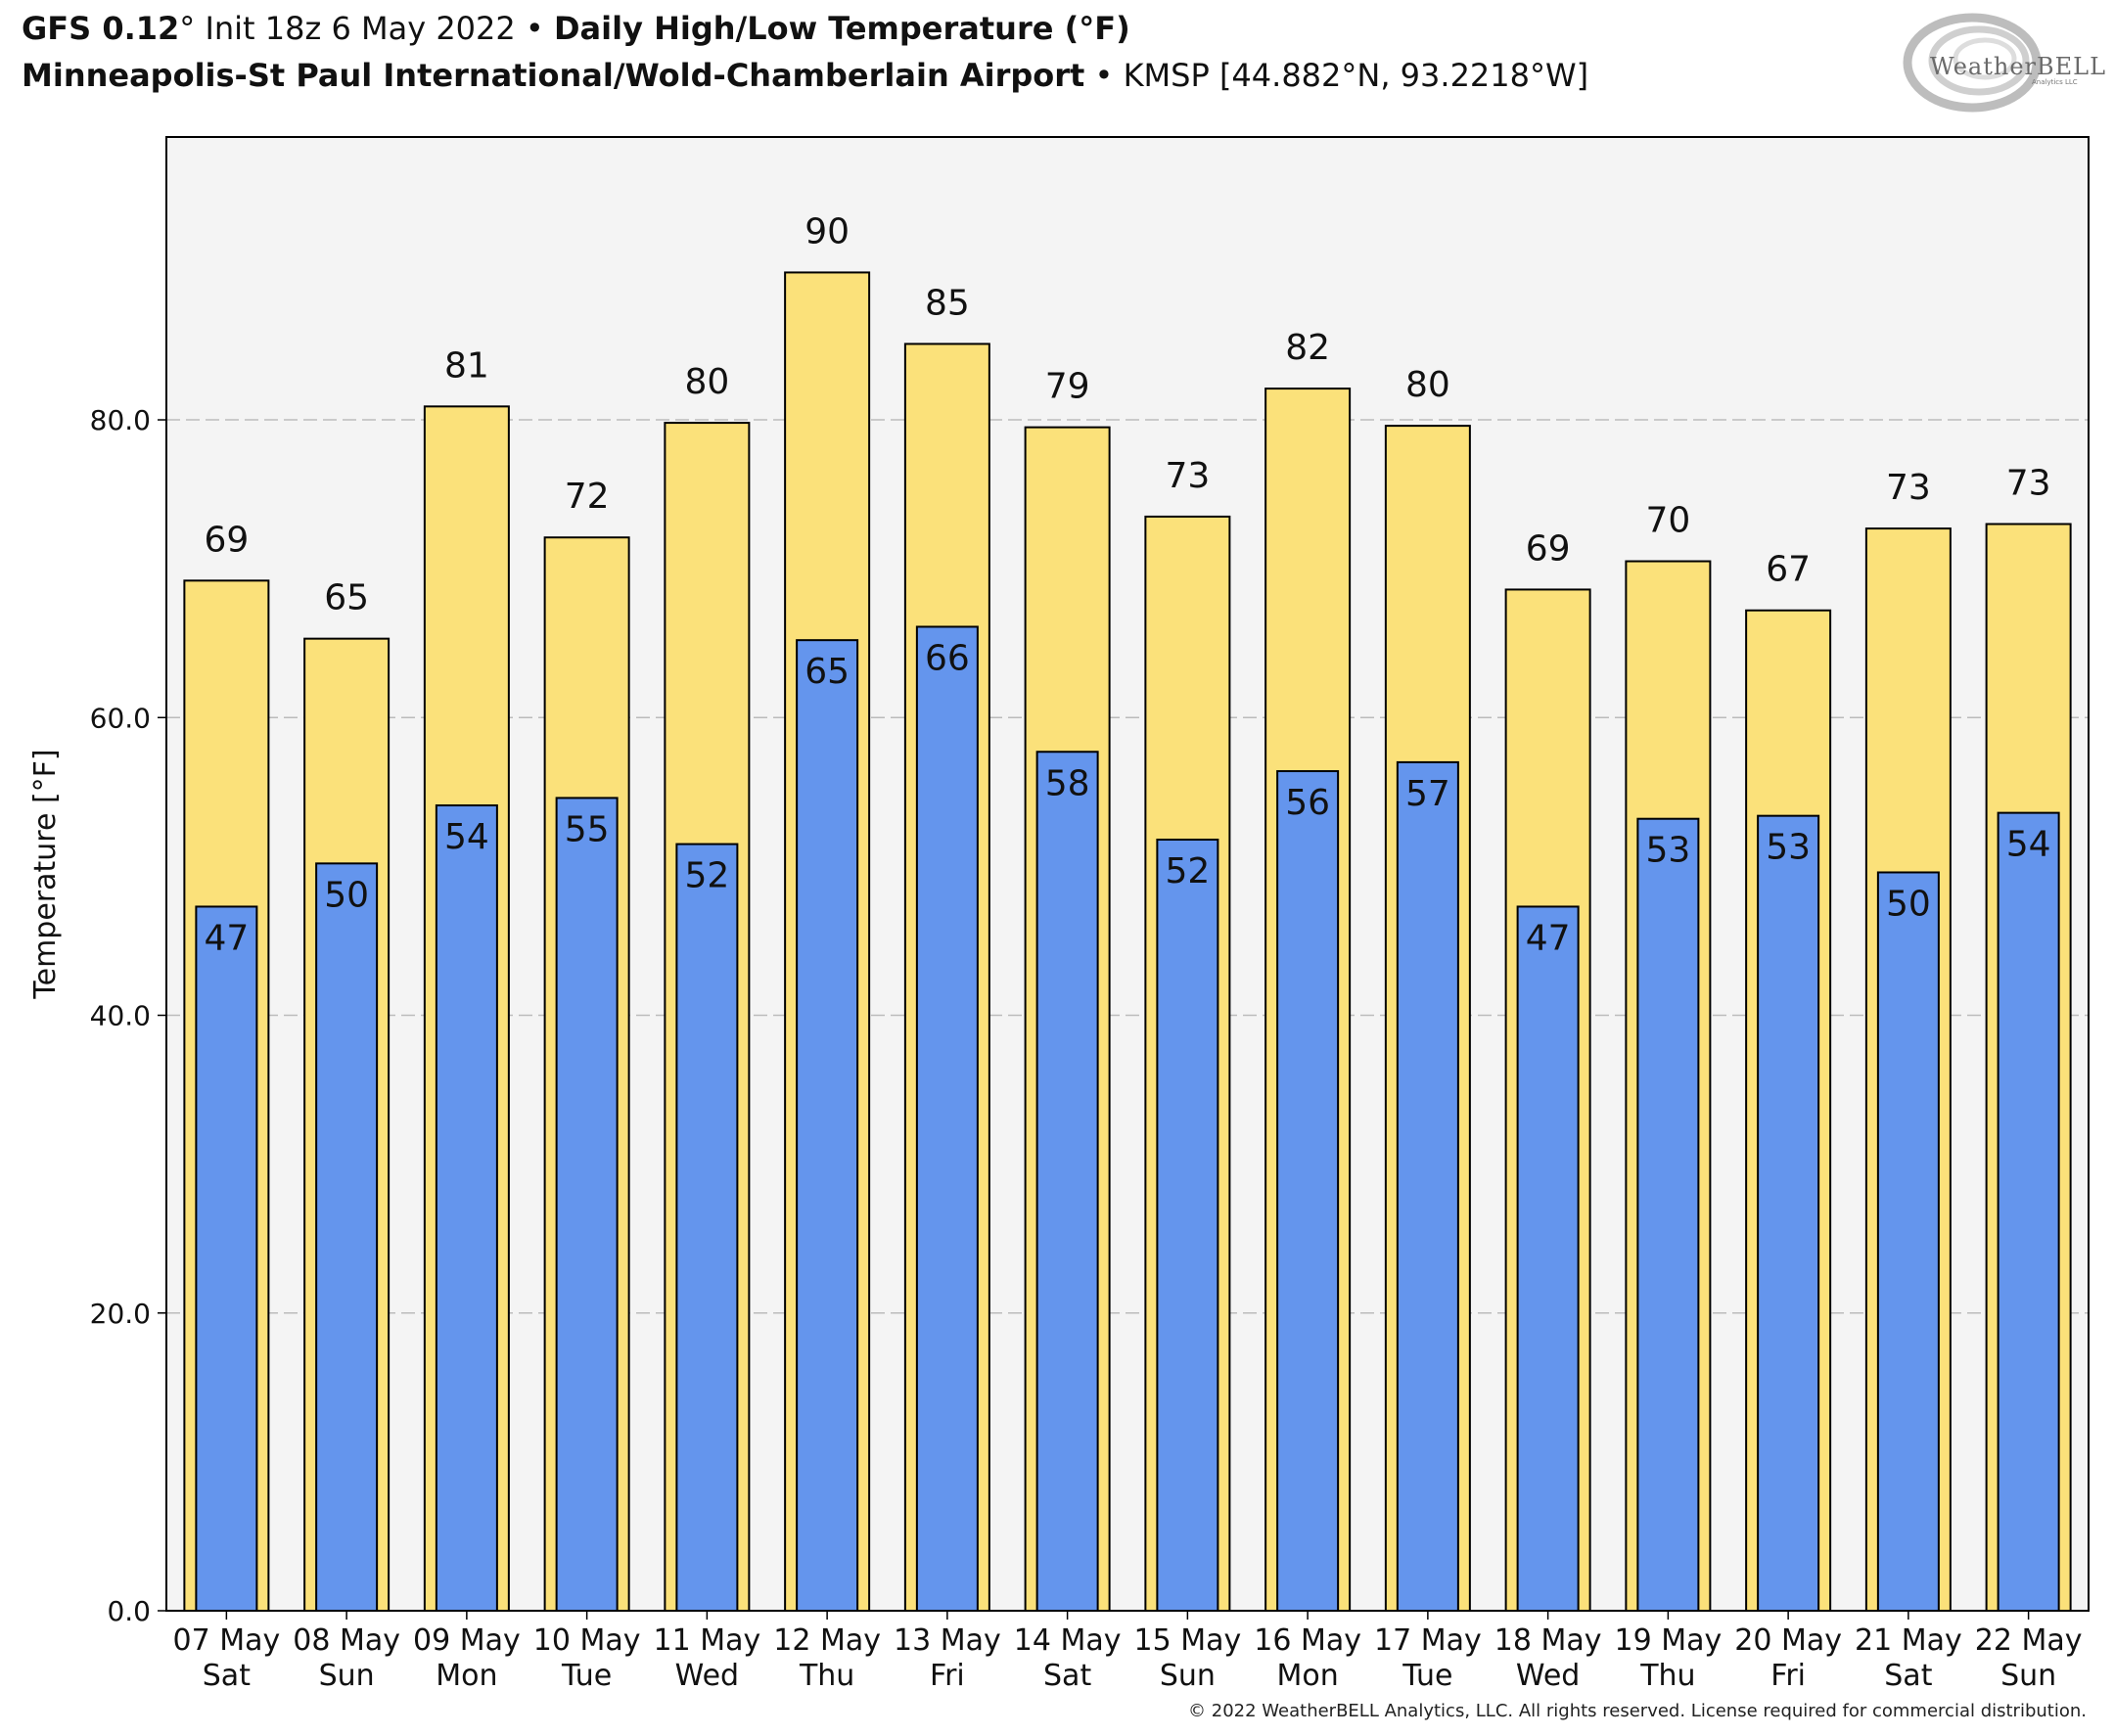 The image size is (2114, 1736). What do you see at coordinates (1308, 348) in the screenshot?
I see `high-value-label: 82` at bounding box center [1308, 348].